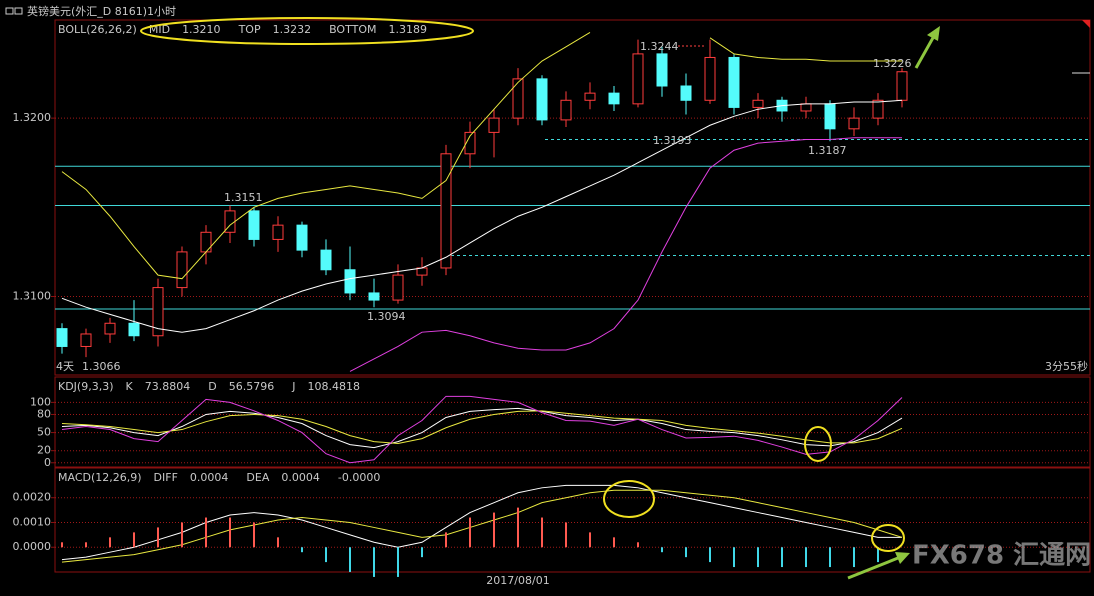  I want to click on legend-name: K, so click(130, 386).